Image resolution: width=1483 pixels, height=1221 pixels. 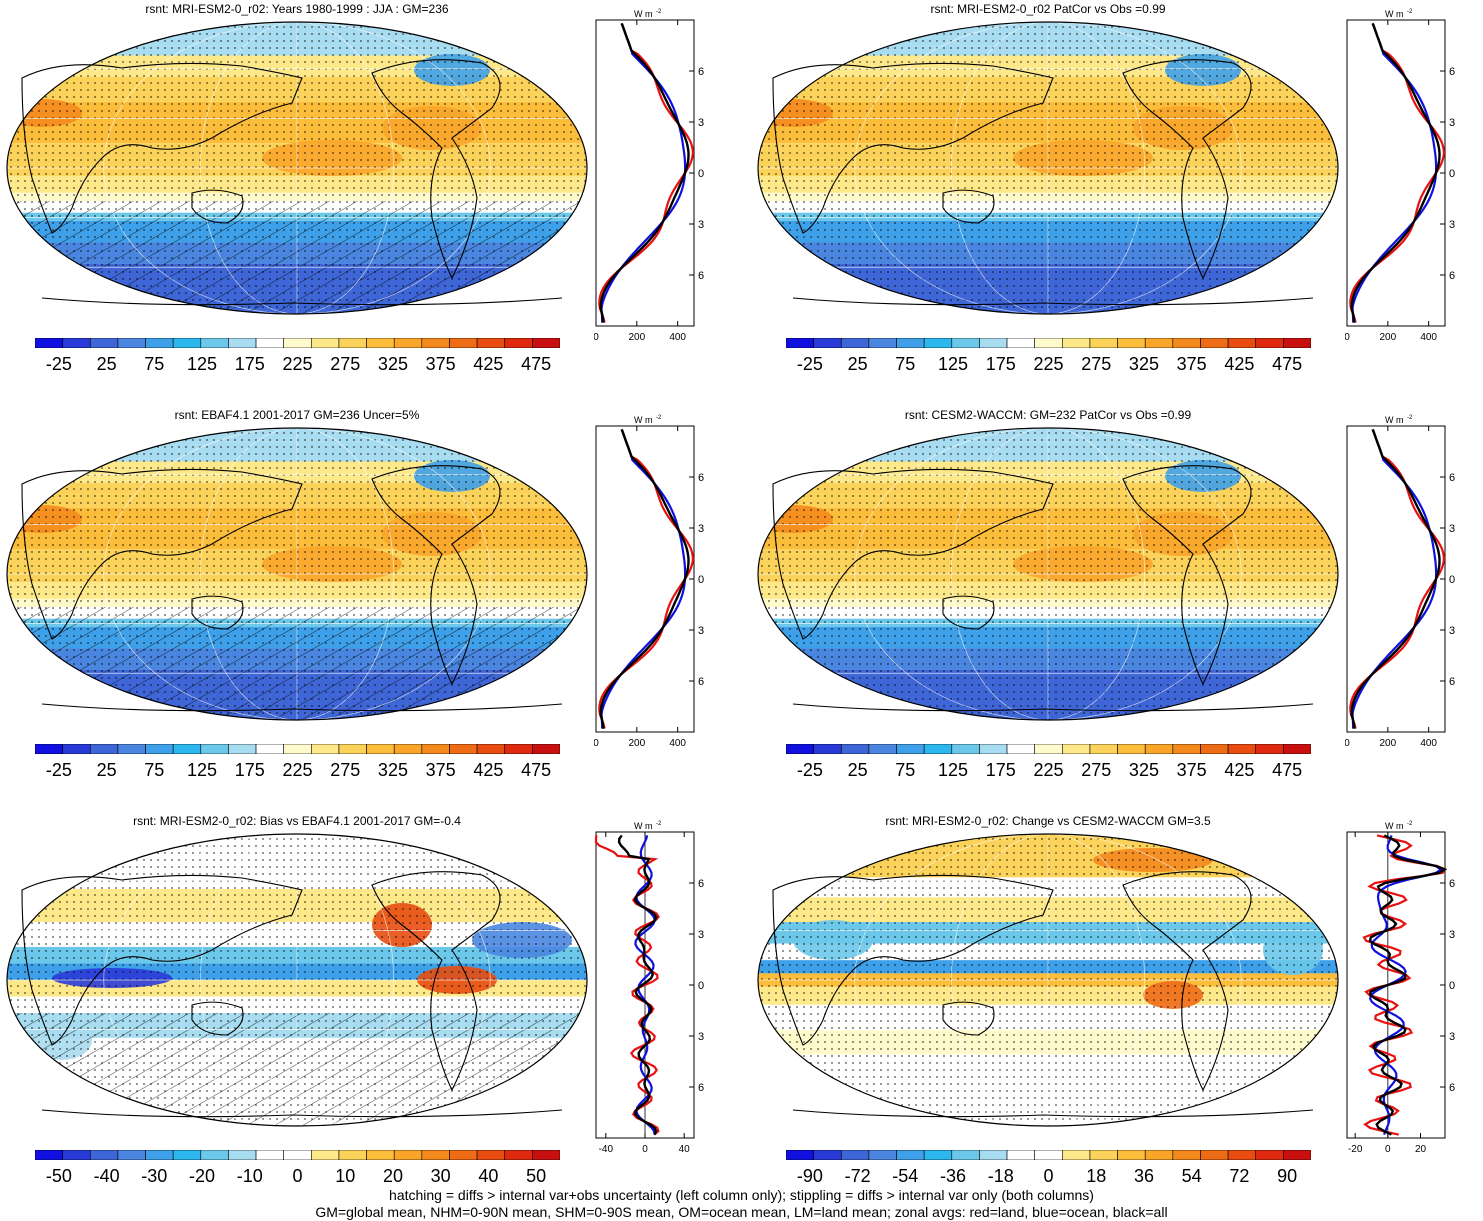 I want to click on colorbar-label: -40, so click(x=106, y=1176).